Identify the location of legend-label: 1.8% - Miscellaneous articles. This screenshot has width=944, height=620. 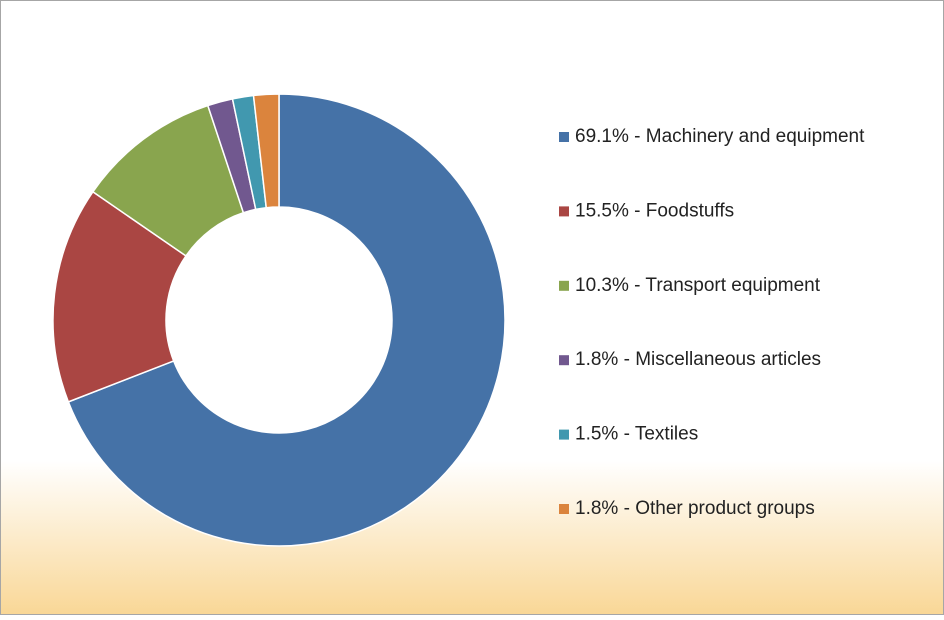
(698, 359).